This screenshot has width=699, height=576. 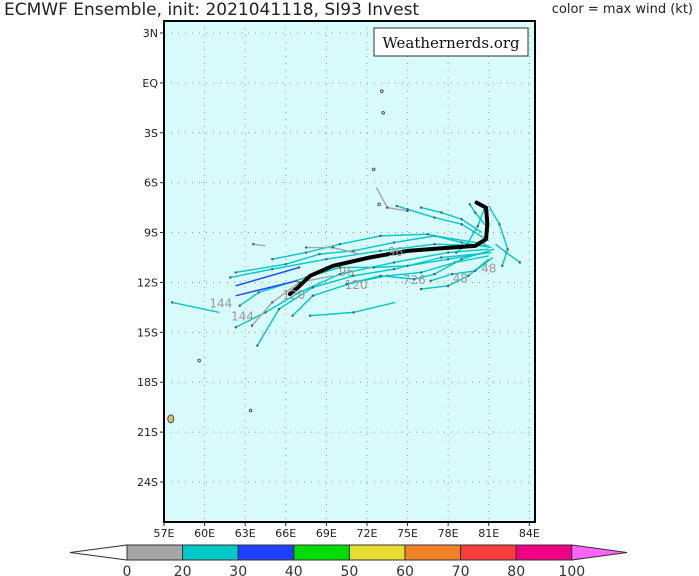 What do you see at coordinates (488, 533) in the screenshot?
I see `lon-tick-label: 81E` at bounding box center [488, 533].